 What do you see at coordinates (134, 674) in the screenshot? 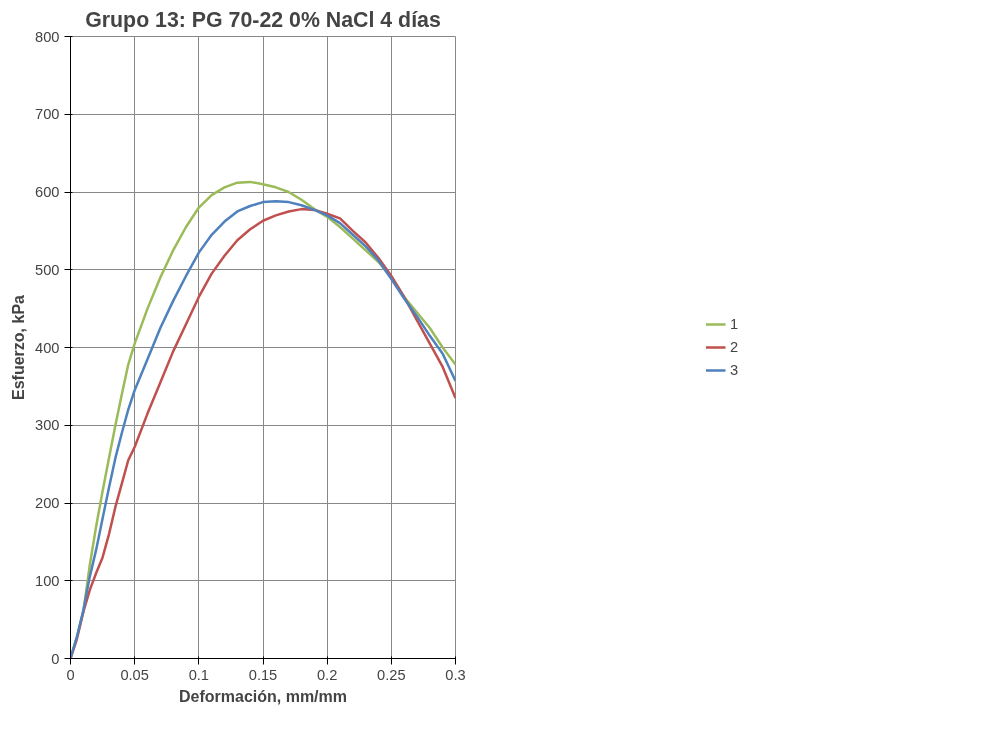
I see `x-tick-label: 0.05` at bounding box center [134, 674].